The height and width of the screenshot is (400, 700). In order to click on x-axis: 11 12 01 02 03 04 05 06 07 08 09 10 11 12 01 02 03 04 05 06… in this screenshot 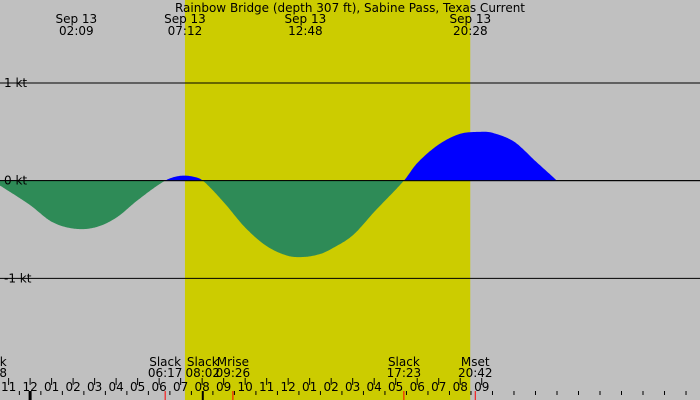, I will do `click(344, 389)`.